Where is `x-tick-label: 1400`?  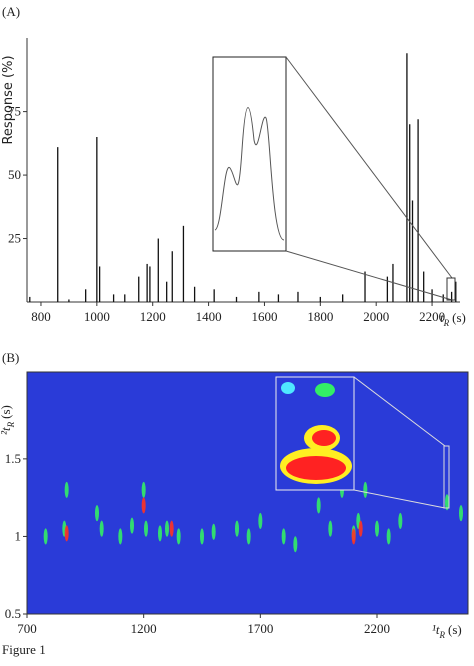 x-tick-label: 1400 is located at coordinates (209, 316).